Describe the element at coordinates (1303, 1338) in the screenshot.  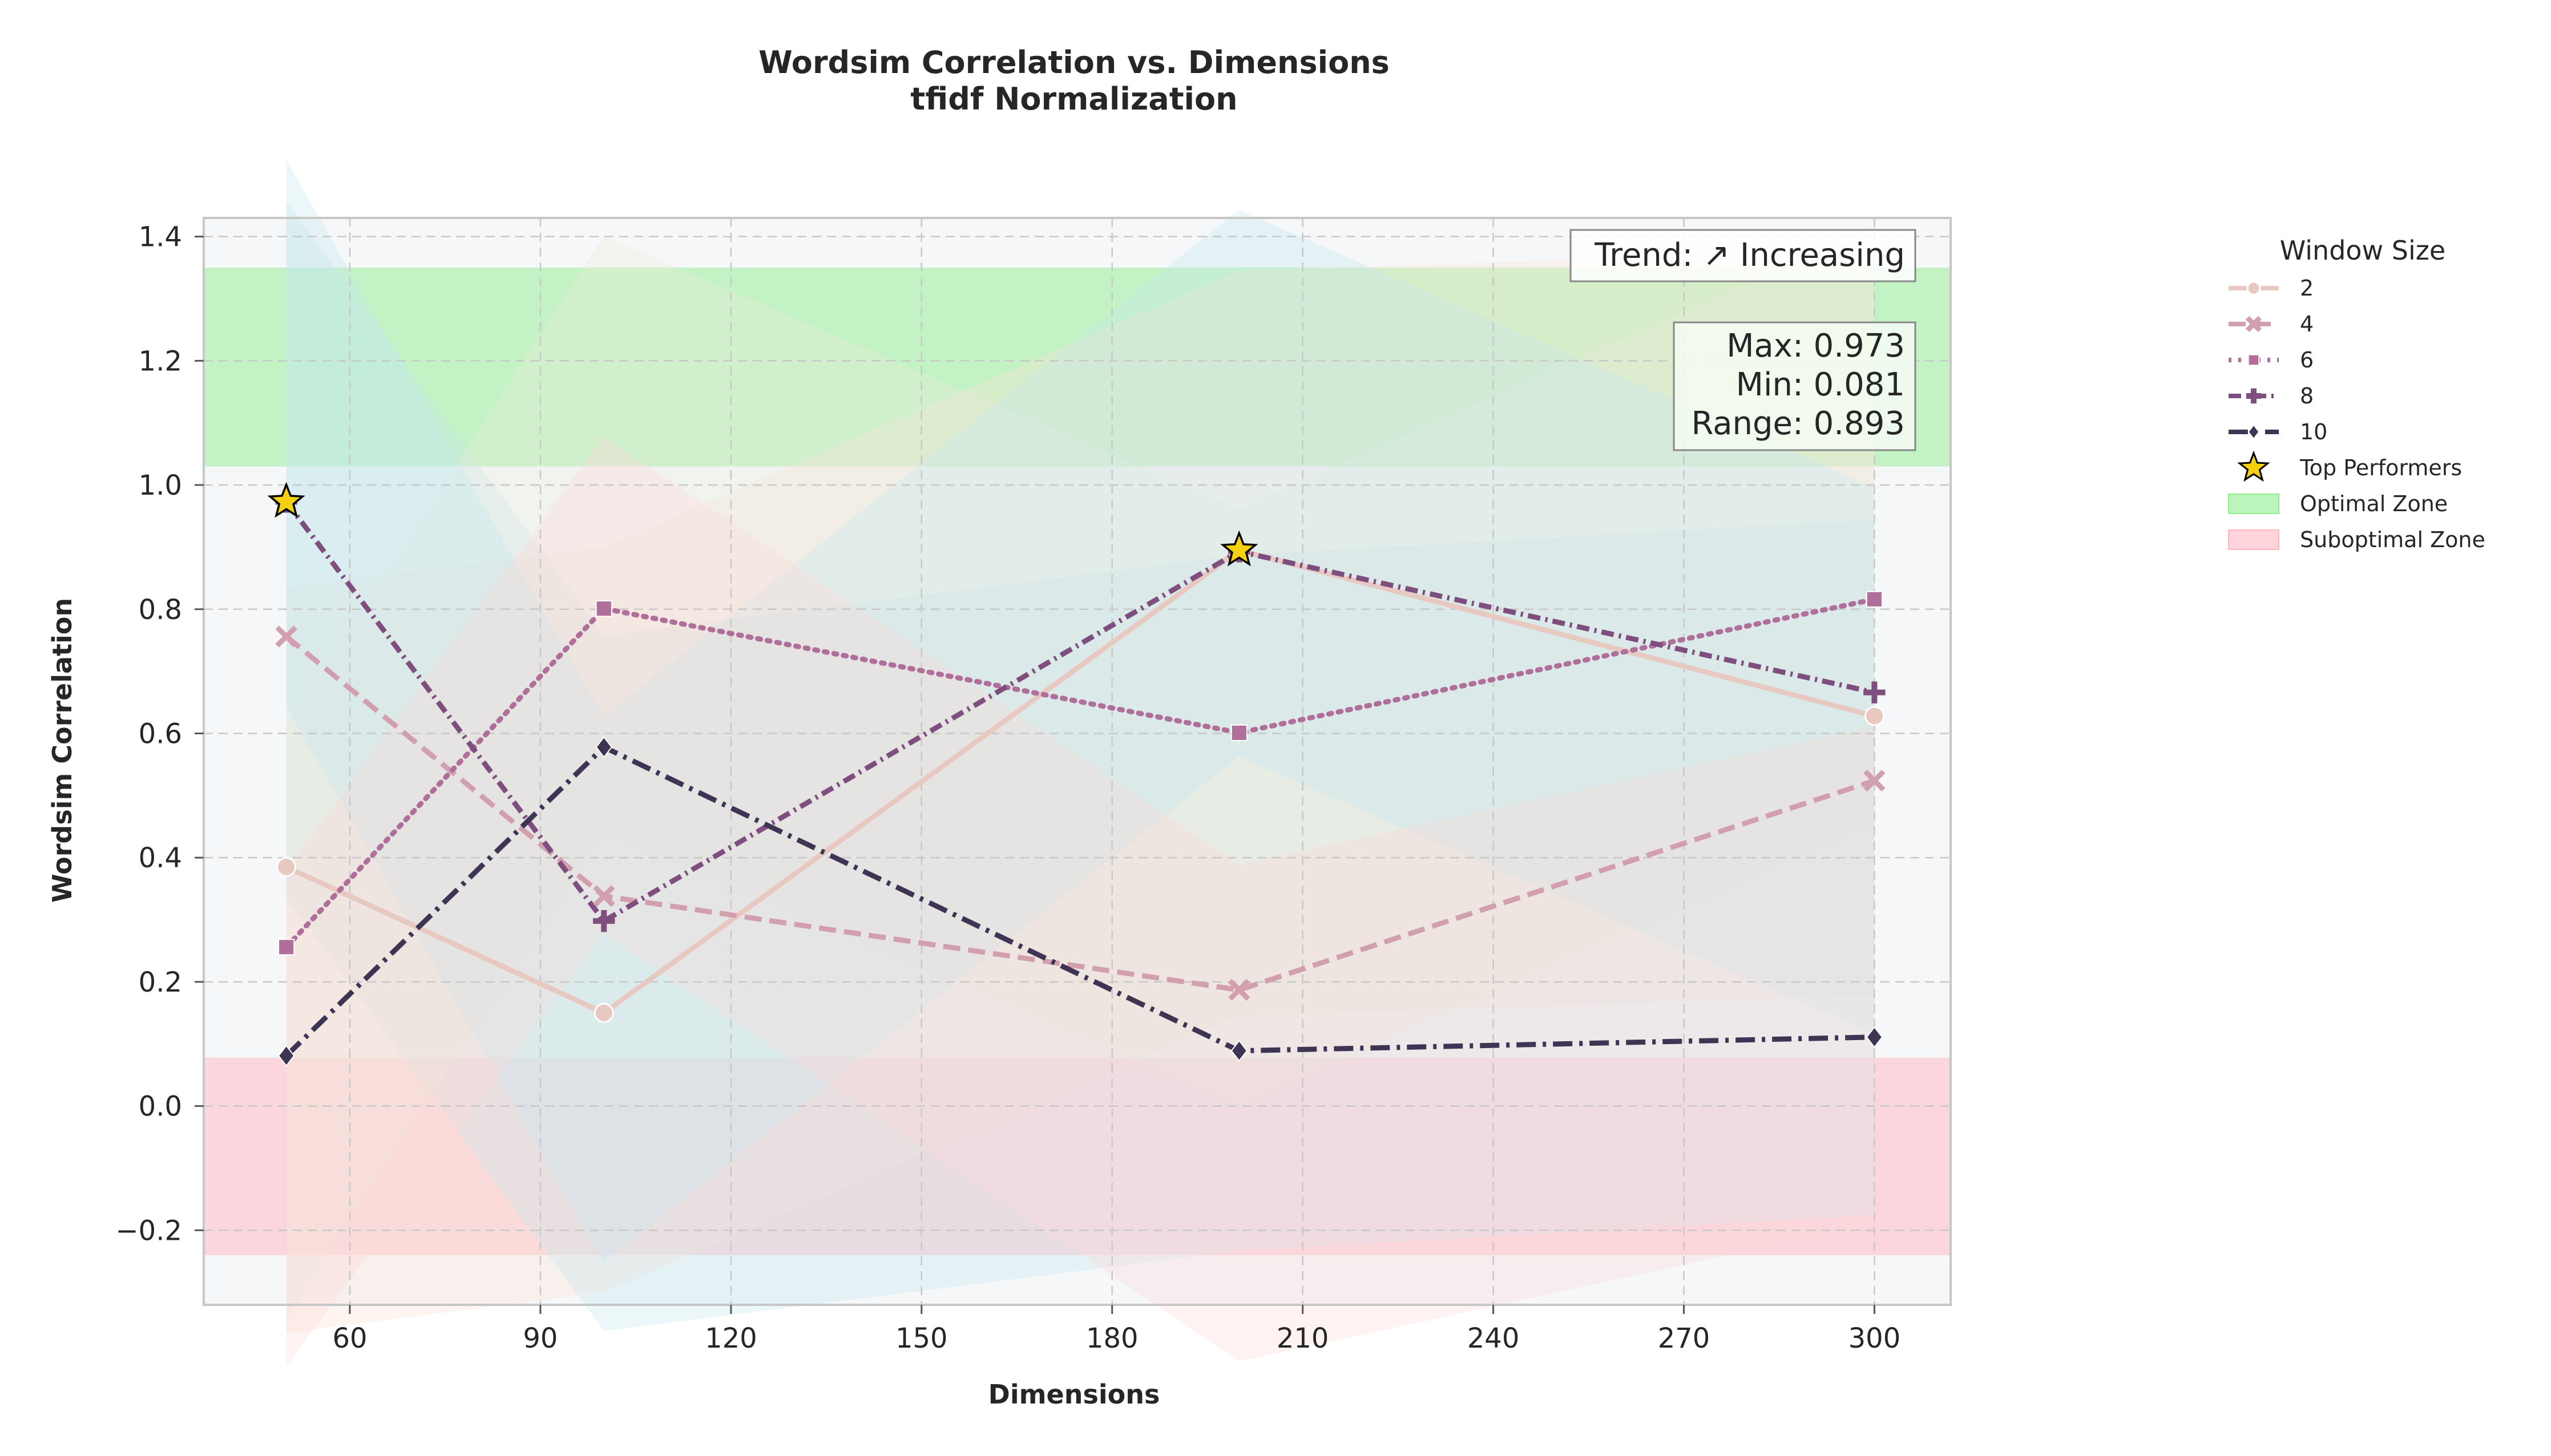
I see `x-tick-label: 210` at that location.